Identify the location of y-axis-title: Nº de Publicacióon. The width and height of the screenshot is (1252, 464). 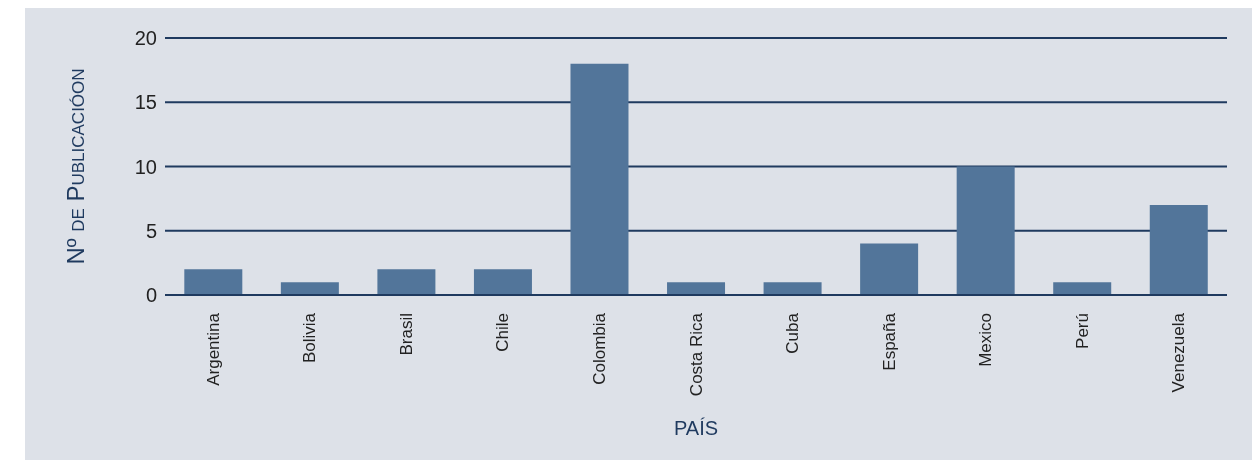
(75, 166).